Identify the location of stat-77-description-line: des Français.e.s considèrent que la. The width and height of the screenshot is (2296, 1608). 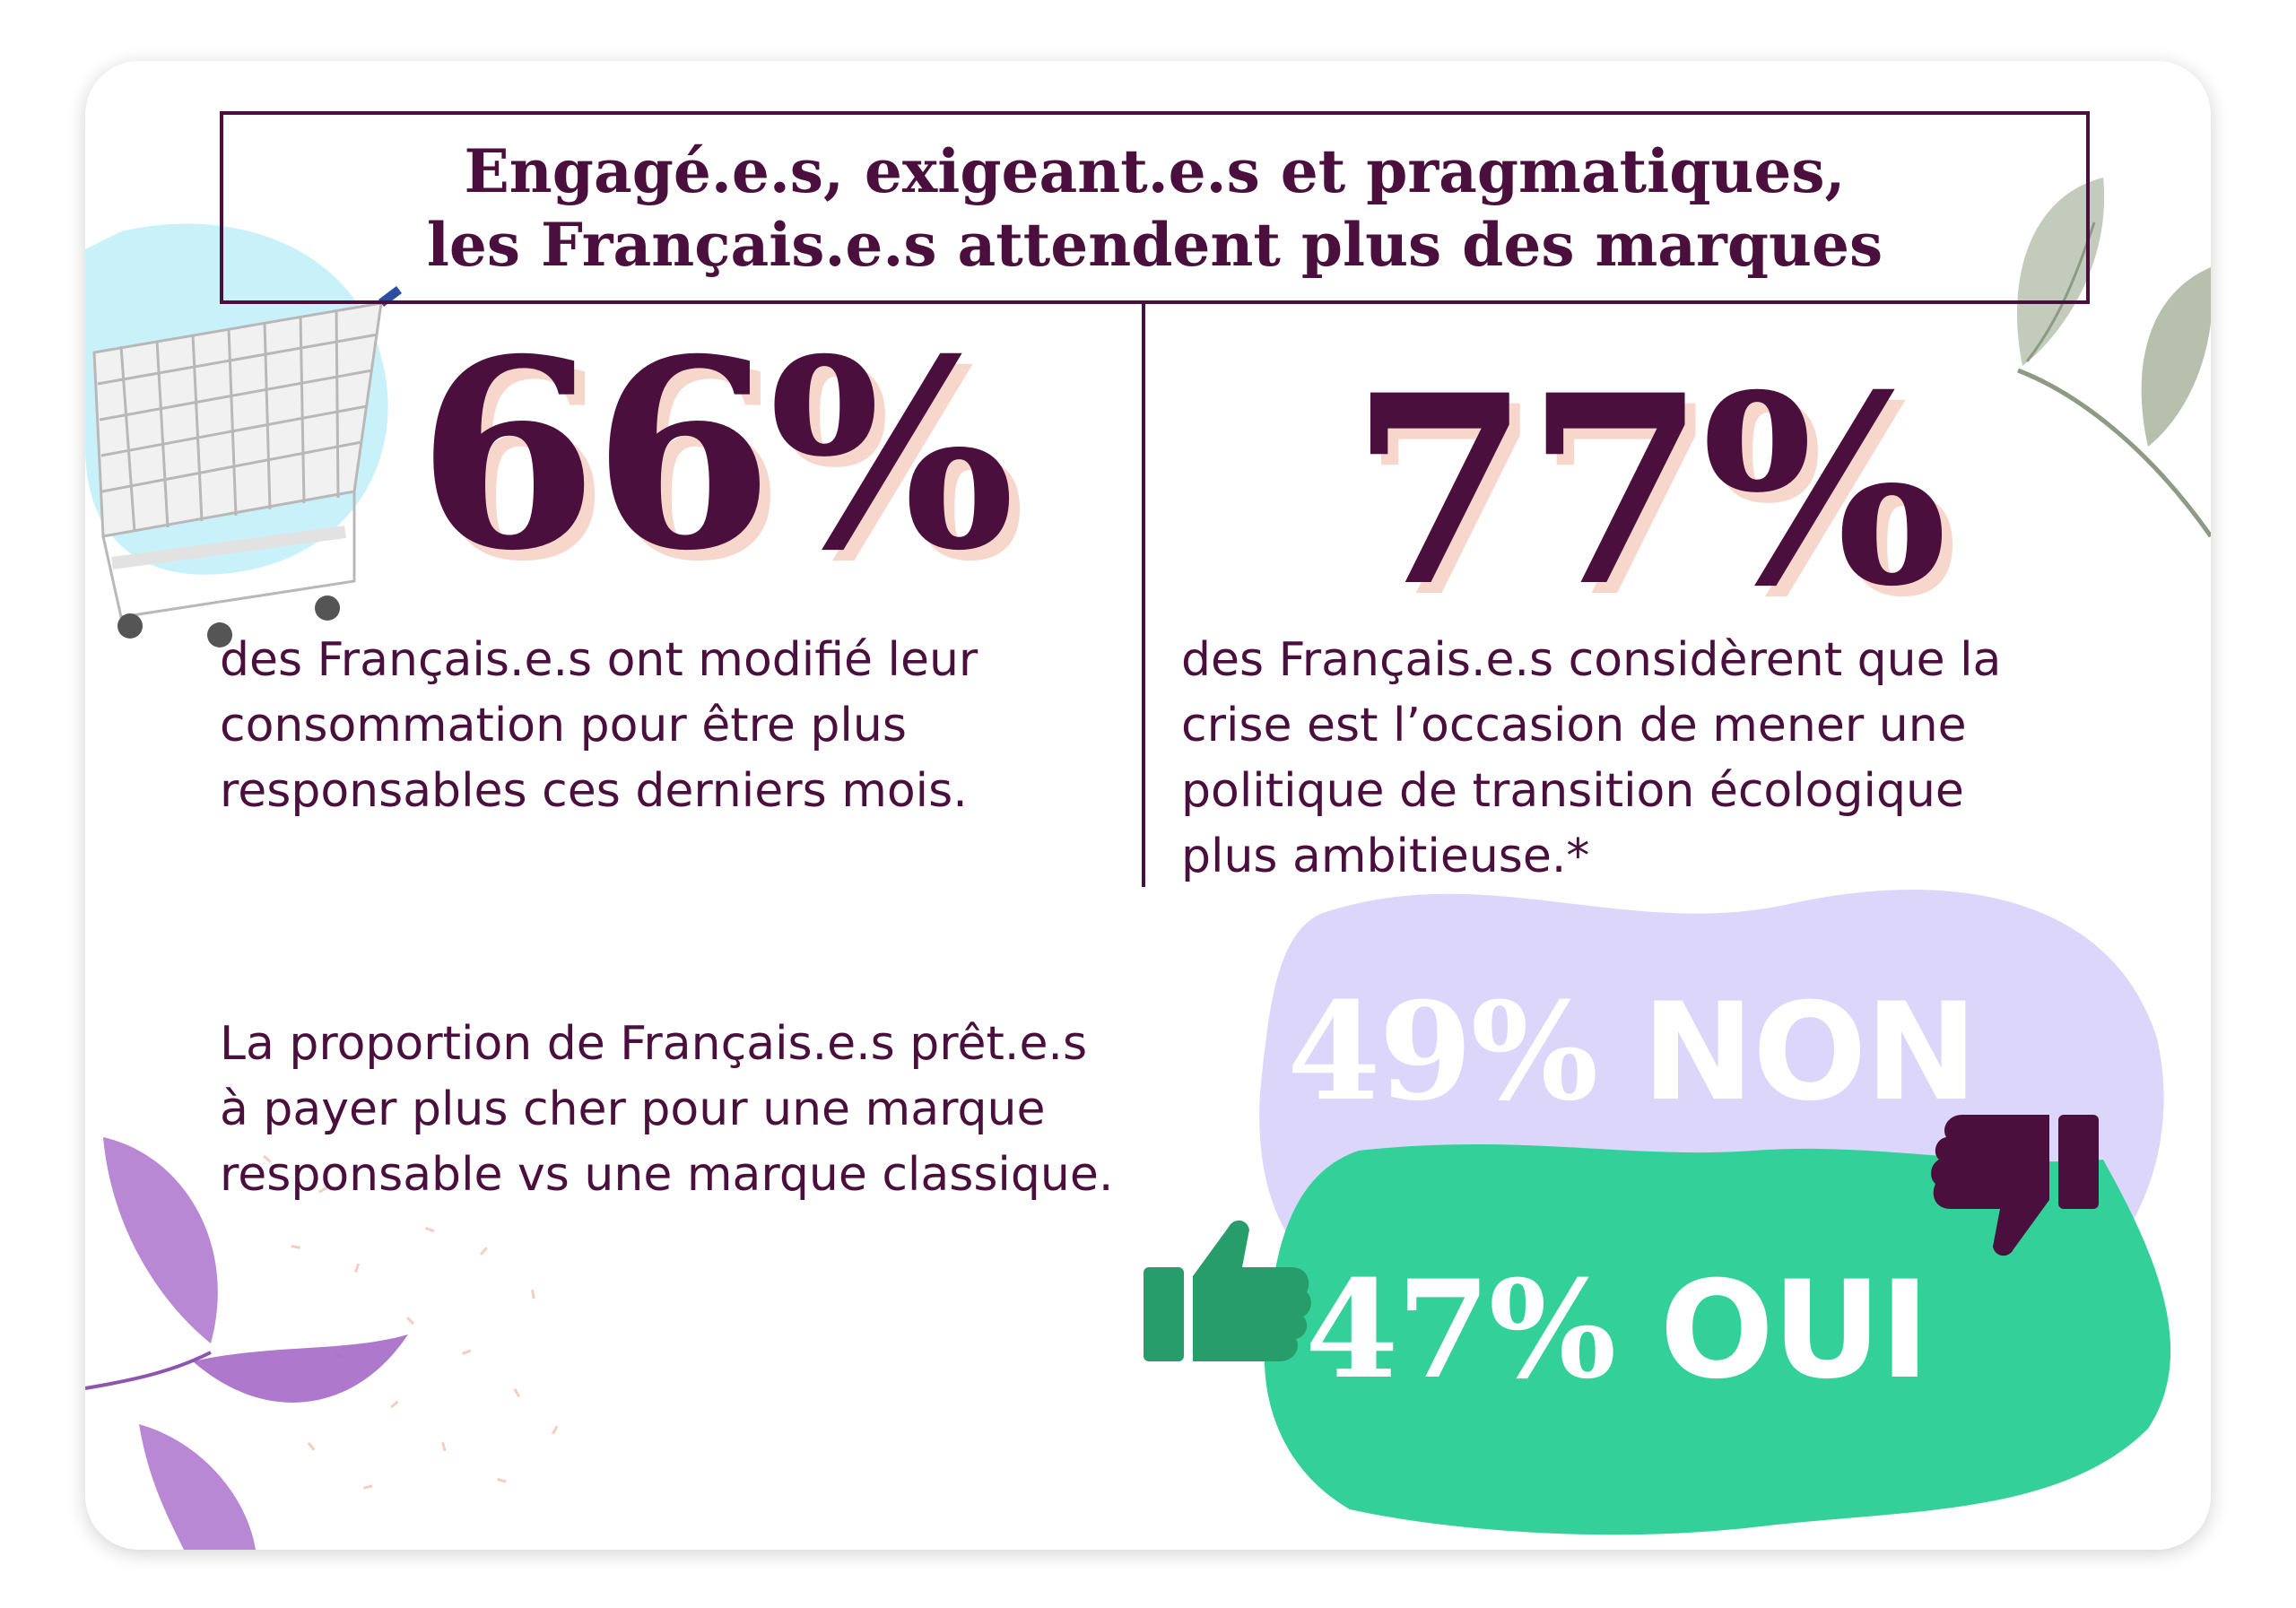
(1591, 660).